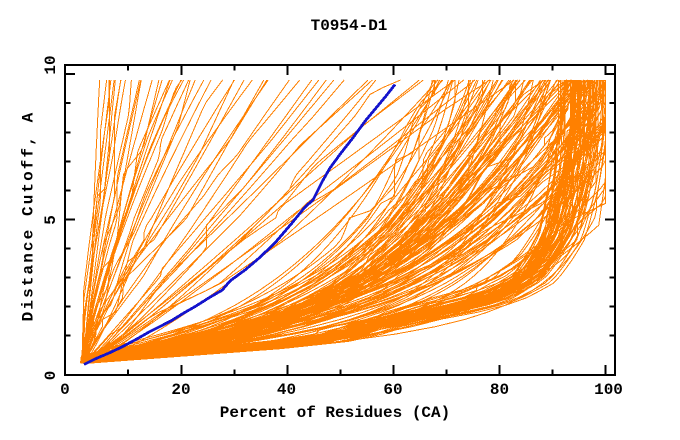 Image resolution: width=680 pixels, height=440 pixels. I want to click on svg-text: 20, so click(180, 390).